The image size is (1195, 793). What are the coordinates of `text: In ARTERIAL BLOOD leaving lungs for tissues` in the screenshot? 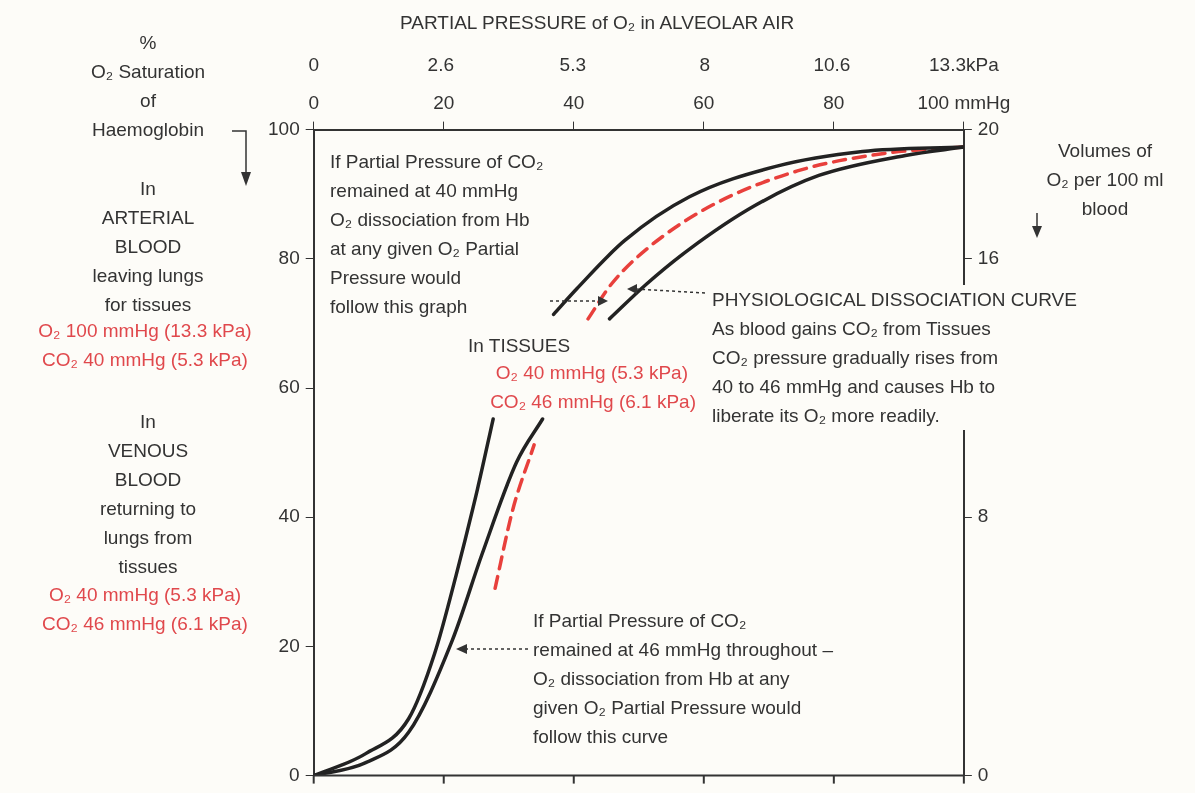 It's located at (148, 247).